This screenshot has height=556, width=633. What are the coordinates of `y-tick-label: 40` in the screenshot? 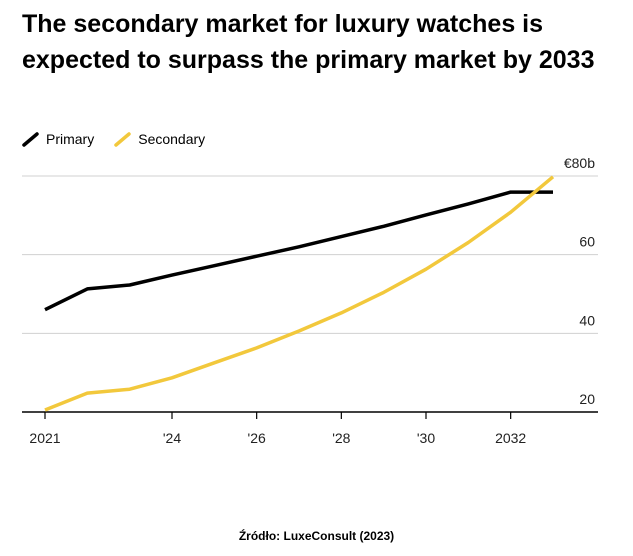 It's located at (587, 320).